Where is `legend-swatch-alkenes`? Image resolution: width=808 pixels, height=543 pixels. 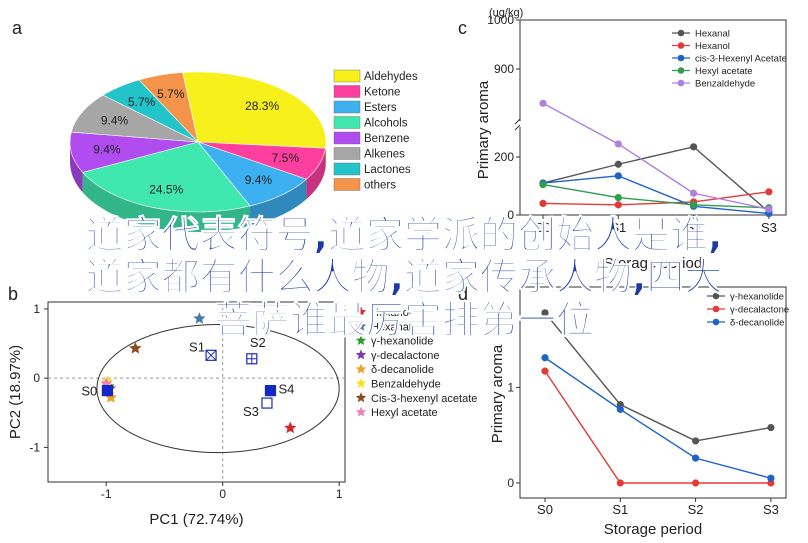 legend-swatch-alkenes is located at coordinates (347, 153).